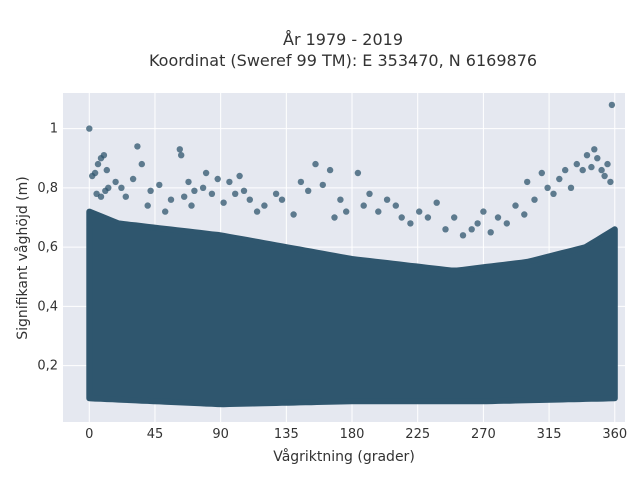  I want to click on x-tick-label: 315, so click(549, 434).